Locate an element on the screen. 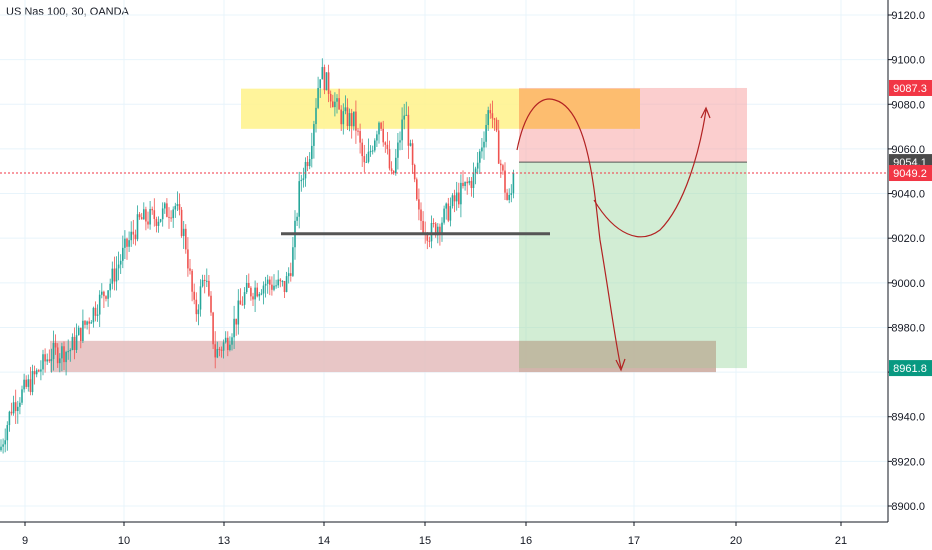 The height and width of the screenshot is (550, 932). y-tick-label: 8940.0 is located at coordinates (908, 418).